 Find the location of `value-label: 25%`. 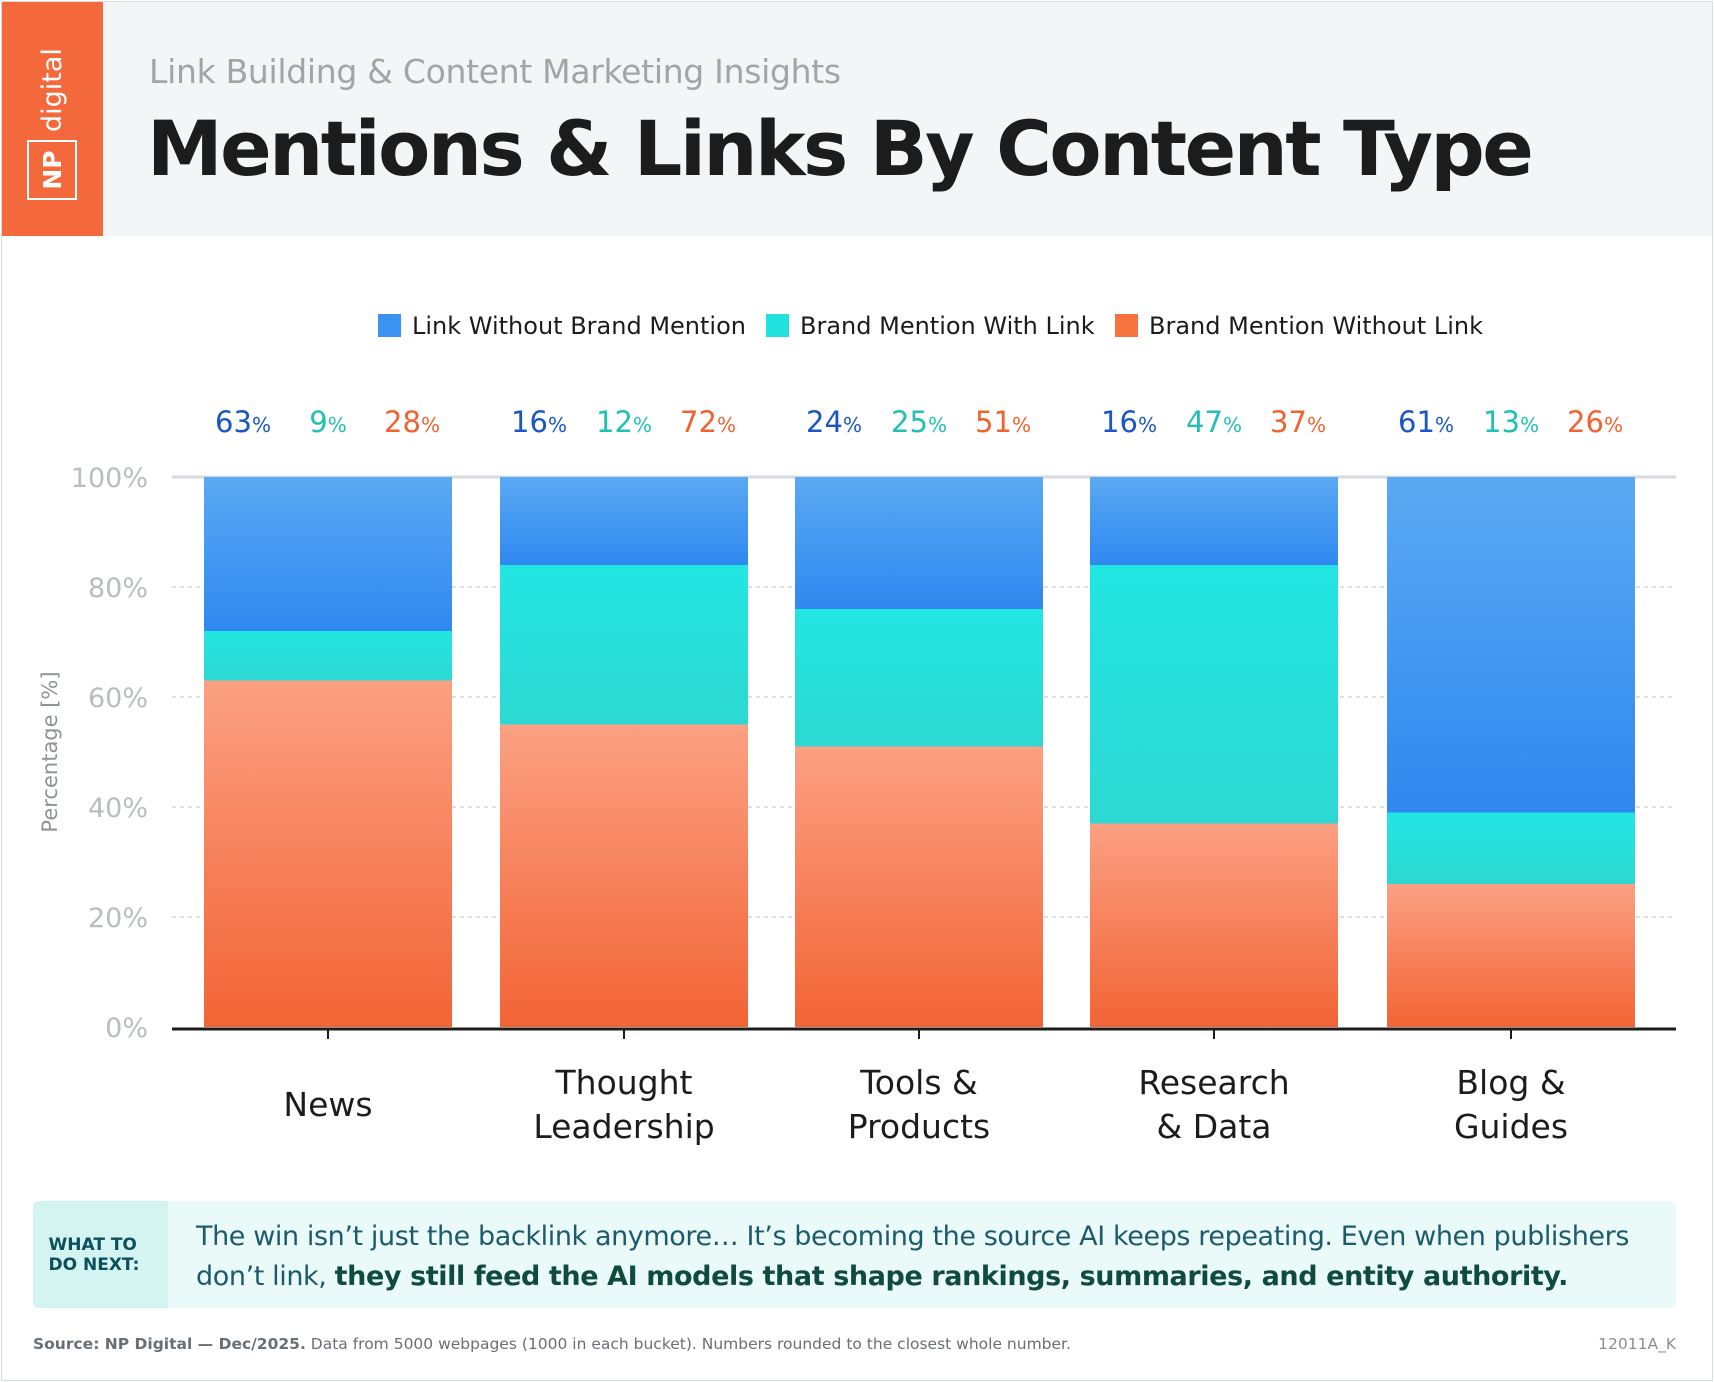

value-label: 25% is located at coordinates (919, 422).